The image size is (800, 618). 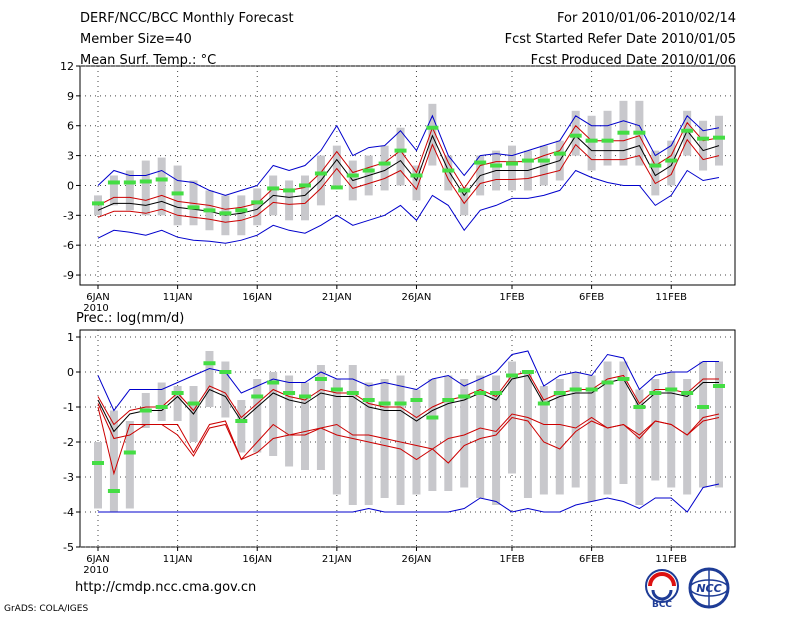 What do you see at coordinates (409, 498) in the screenshot?
I see `series-line-outer-lower` at bounding box center [409, 498].